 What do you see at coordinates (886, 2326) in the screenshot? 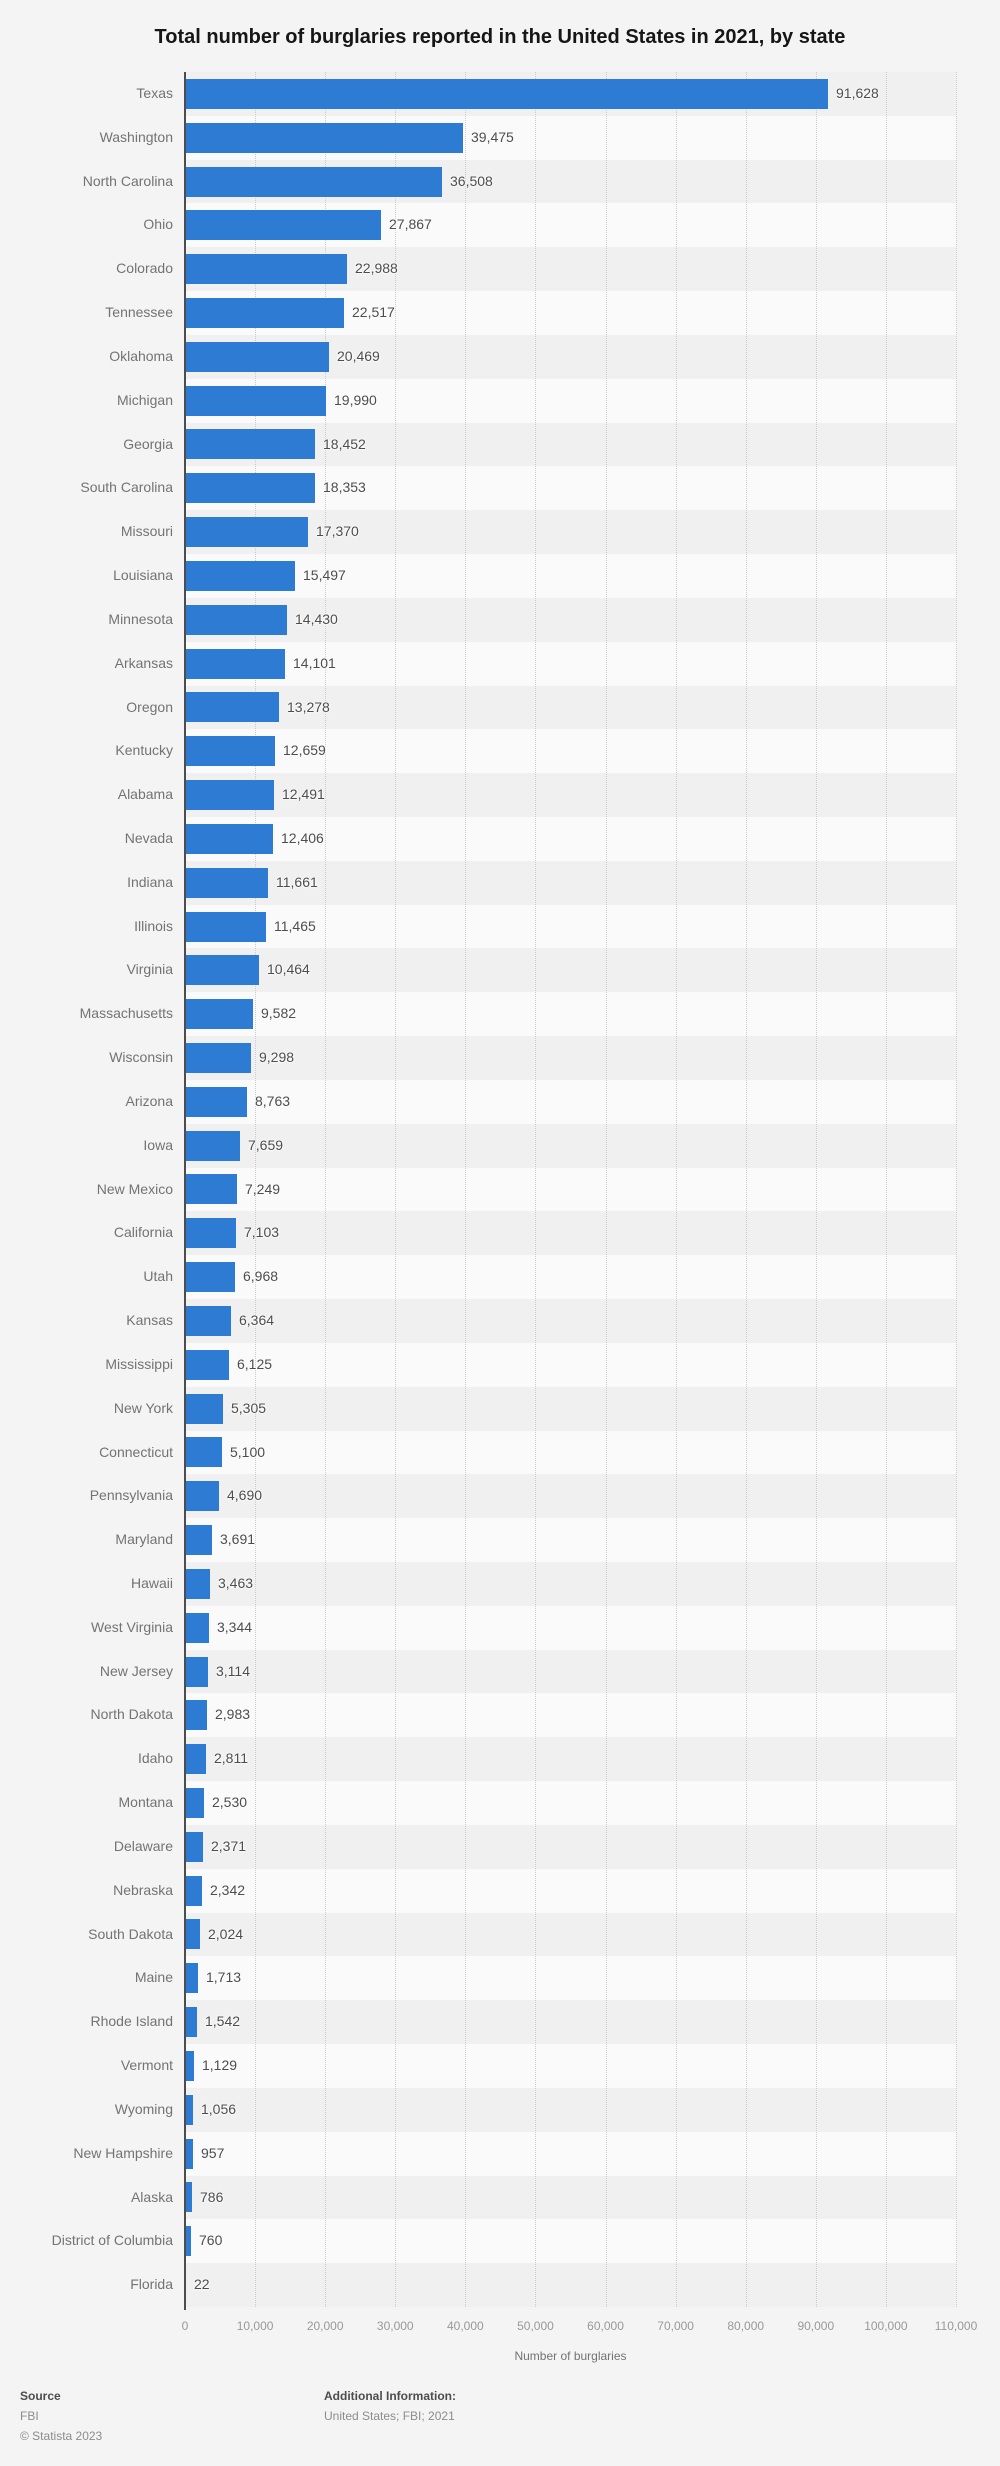
I see `x-tick-label: 100,000` at bounding box center [886, 2326].